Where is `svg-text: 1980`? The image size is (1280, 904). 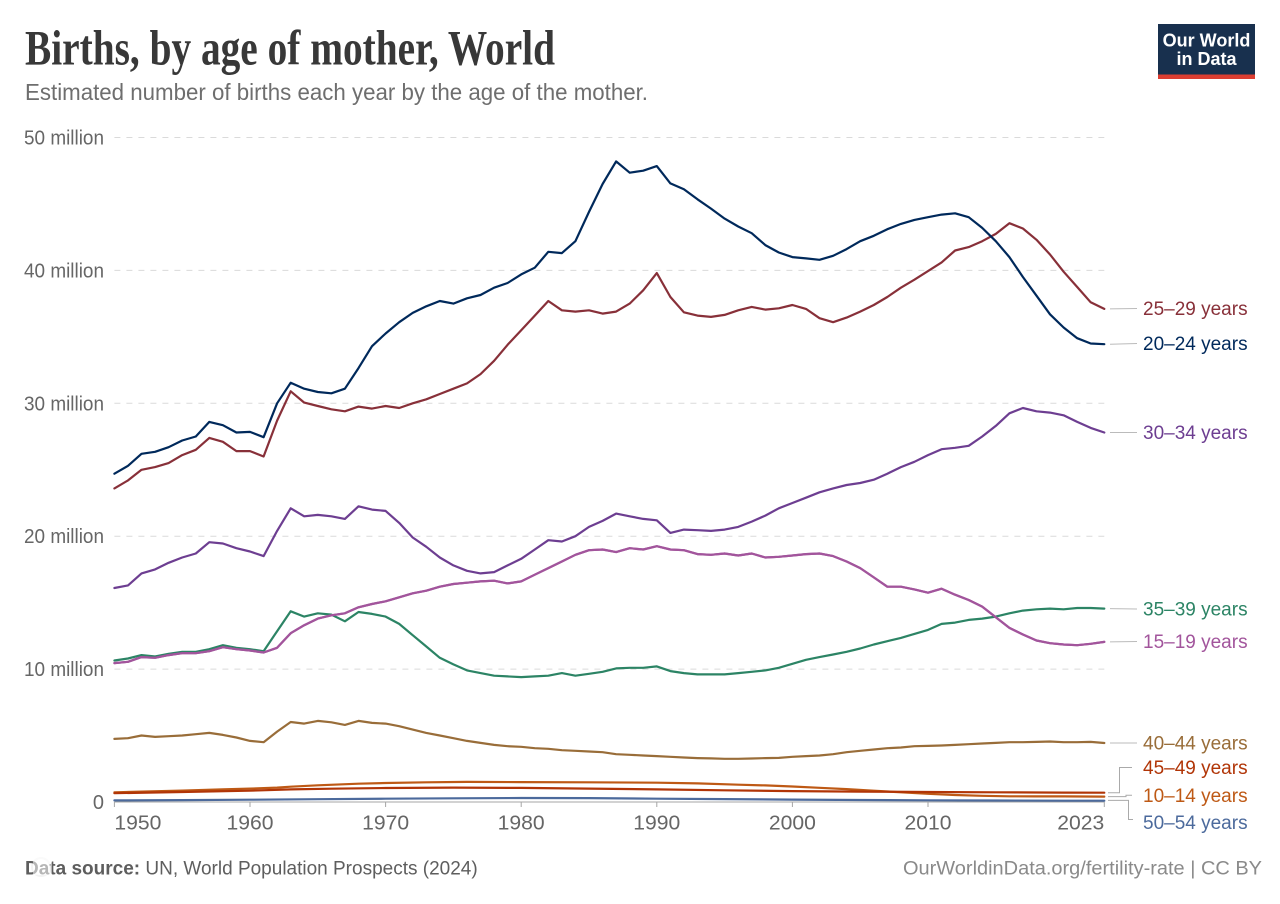 svg-text: 1980 is located at coordinates (521, 824).